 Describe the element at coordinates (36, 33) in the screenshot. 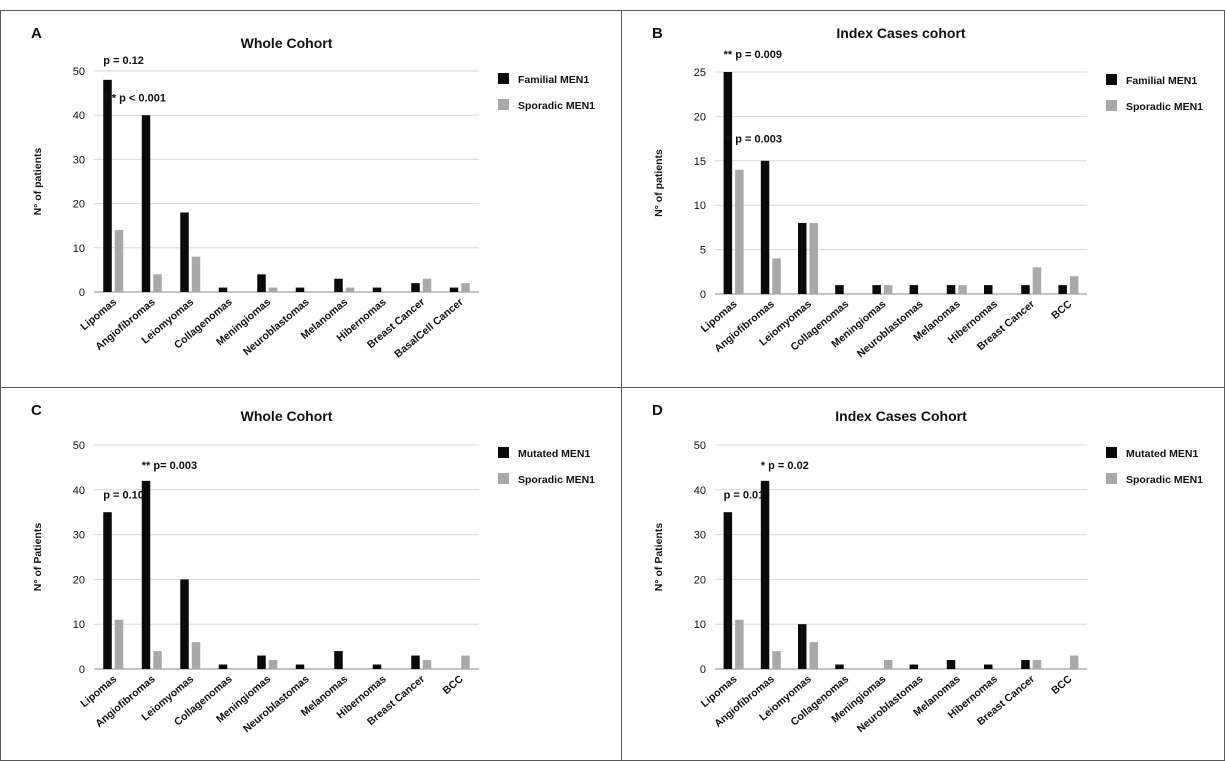

I see `panel-label: A` at that location.